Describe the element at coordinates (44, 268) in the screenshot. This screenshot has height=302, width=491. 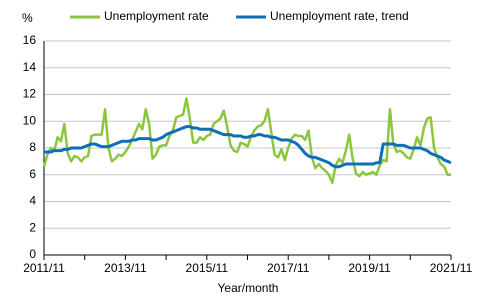
I see `x-tick-label: 2011/11` at that location.